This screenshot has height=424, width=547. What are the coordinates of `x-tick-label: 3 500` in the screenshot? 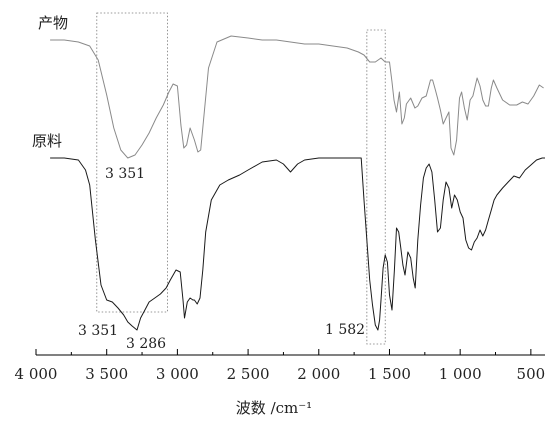 It's located at (106, 374).